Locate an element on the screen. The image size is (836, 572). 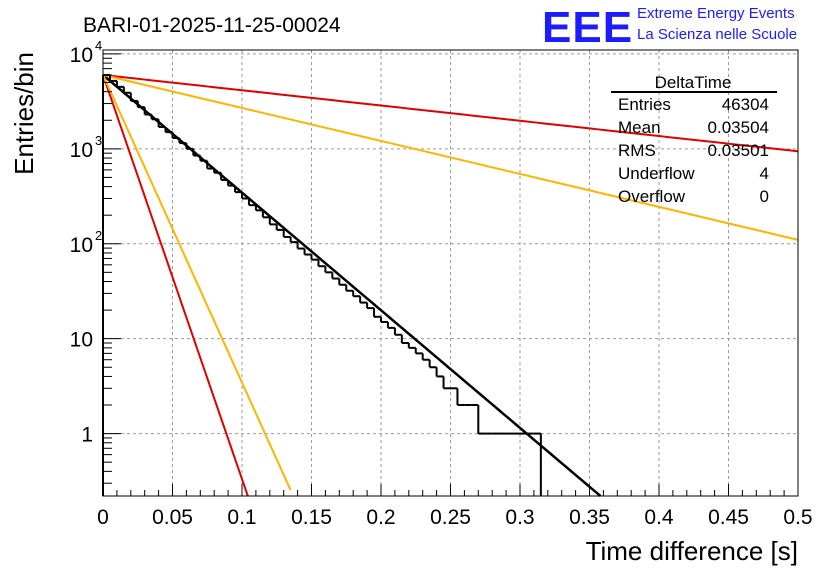
x-tick-label: 0 is located at coordinates (103, 517).